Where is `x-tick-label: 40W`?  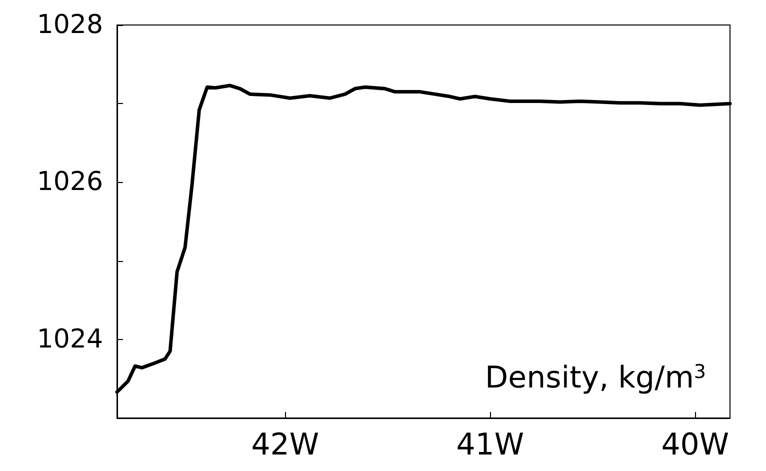
x-tick-label: 40W is located at coordinates (695, 445).